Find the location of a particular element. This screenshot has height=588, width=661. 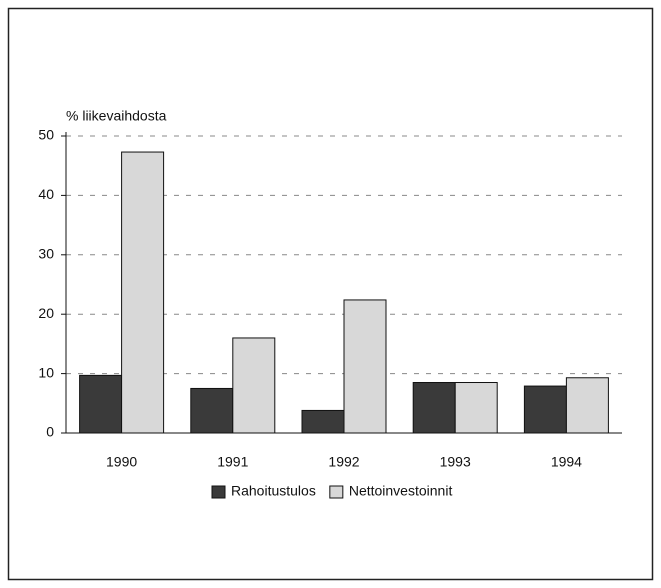

y-tick-label: 50 is located at coordinates (46, 135).